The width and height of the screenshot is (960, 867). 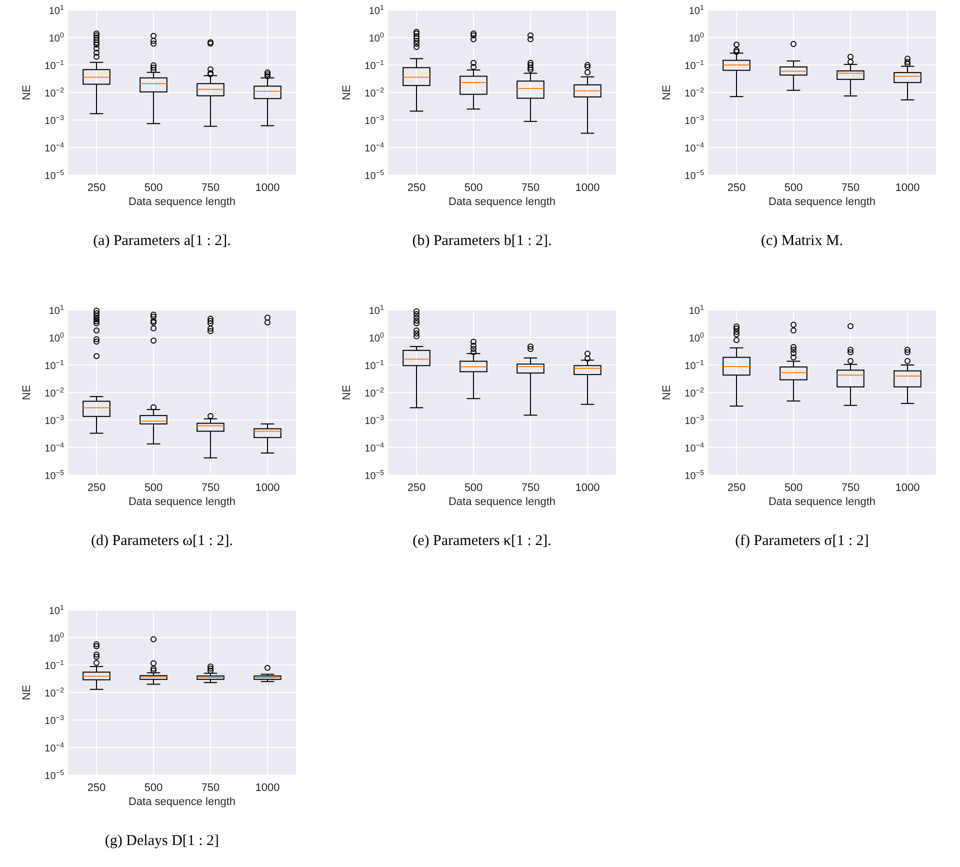 What do you see at coordinates (482, 241) in the screenshot?
I see `text: (b) Parameters b[1 : 2].` at bounding box center [482, 241].